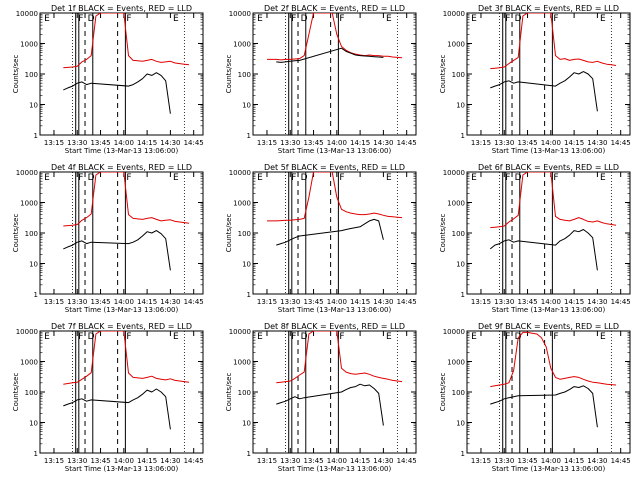 The image size is (640, 480). Describe the element at coordinates (548, 8) in the screenshot. I see `panel-title: Det 3f BLACK = Events, RED = LLD` at that location.